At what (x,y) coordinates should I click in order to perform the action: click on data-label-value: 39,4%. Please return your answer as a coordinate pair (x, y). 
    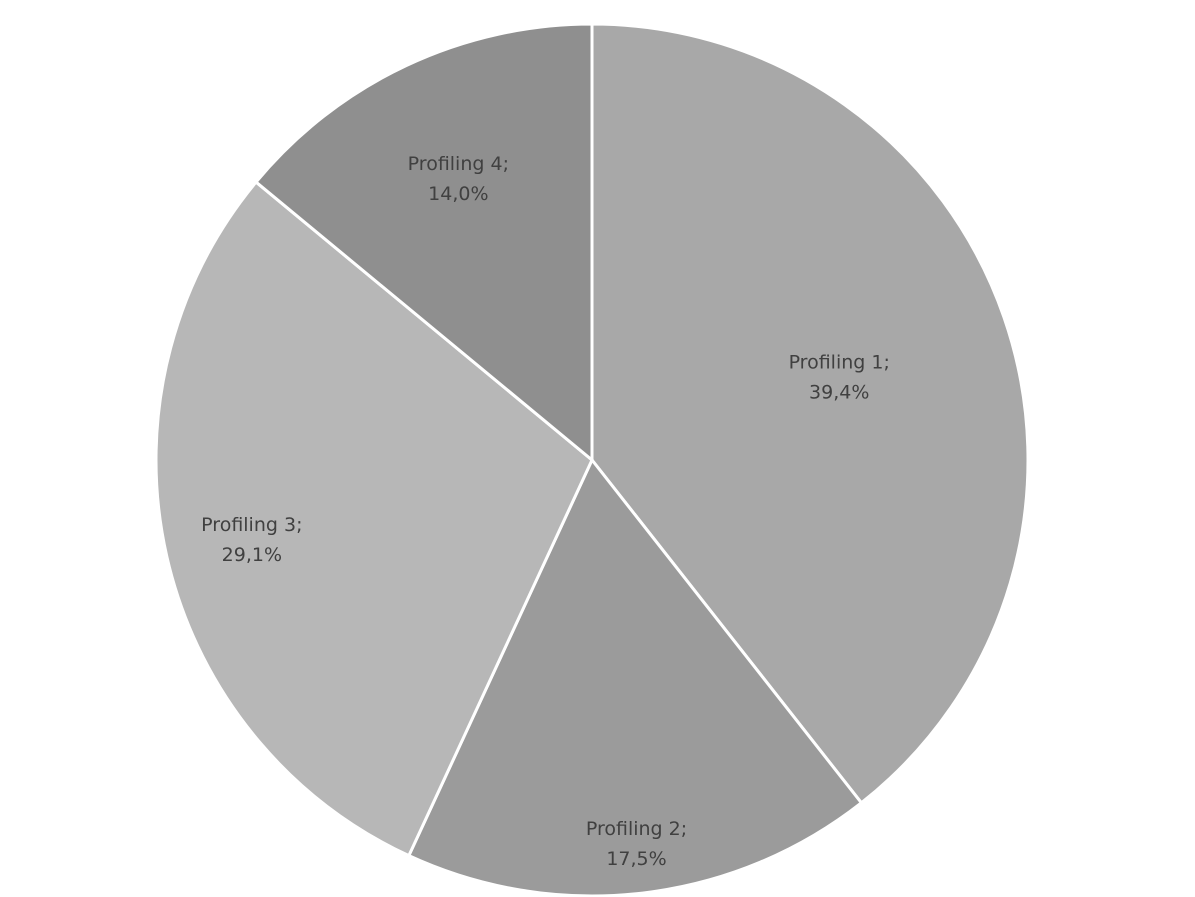
    Looking at the image, I should click on (839, 392).